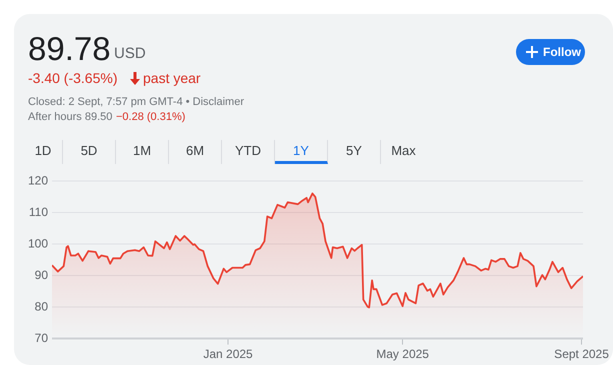 The height and width of the screenshot is (365, 613). What do you see at coordinates (38, 211) in the screenshot?
I see `y-tick-label: 110` at bounding box center [38, 211].